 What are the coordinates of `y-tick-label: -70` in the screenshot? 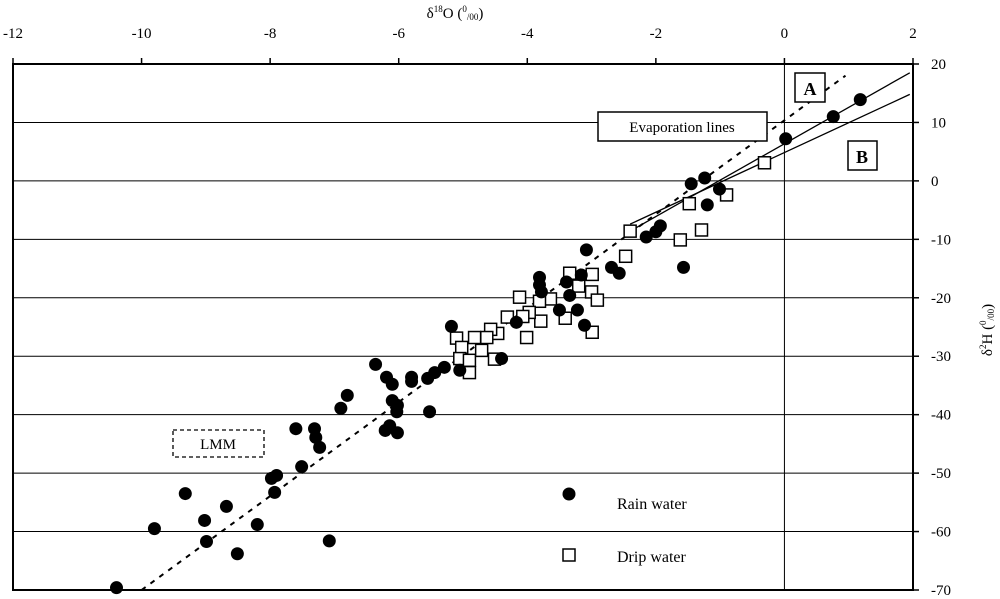 It's located at (941, 591).